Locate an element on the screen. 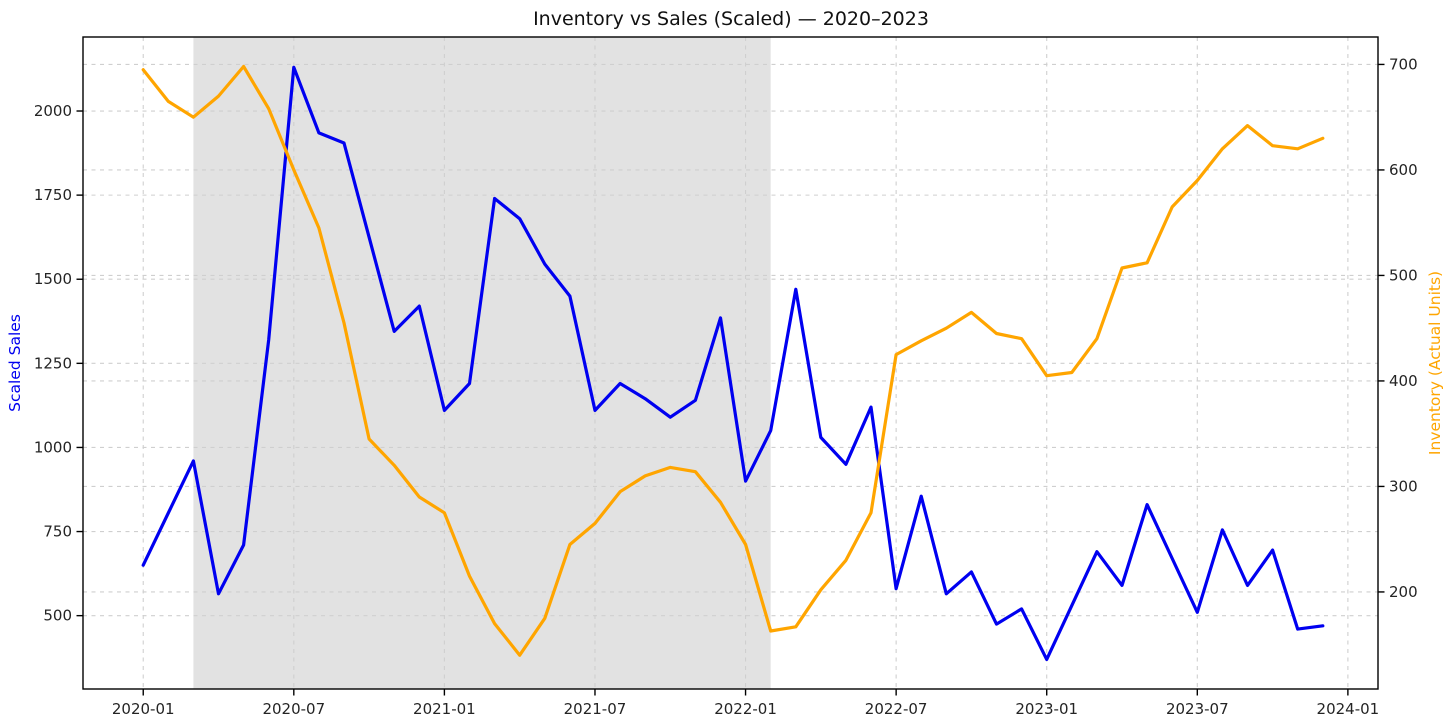 This screenshot has width=1456, height=723. left-tick-label: 1500 is located at coordinates (53, 279).